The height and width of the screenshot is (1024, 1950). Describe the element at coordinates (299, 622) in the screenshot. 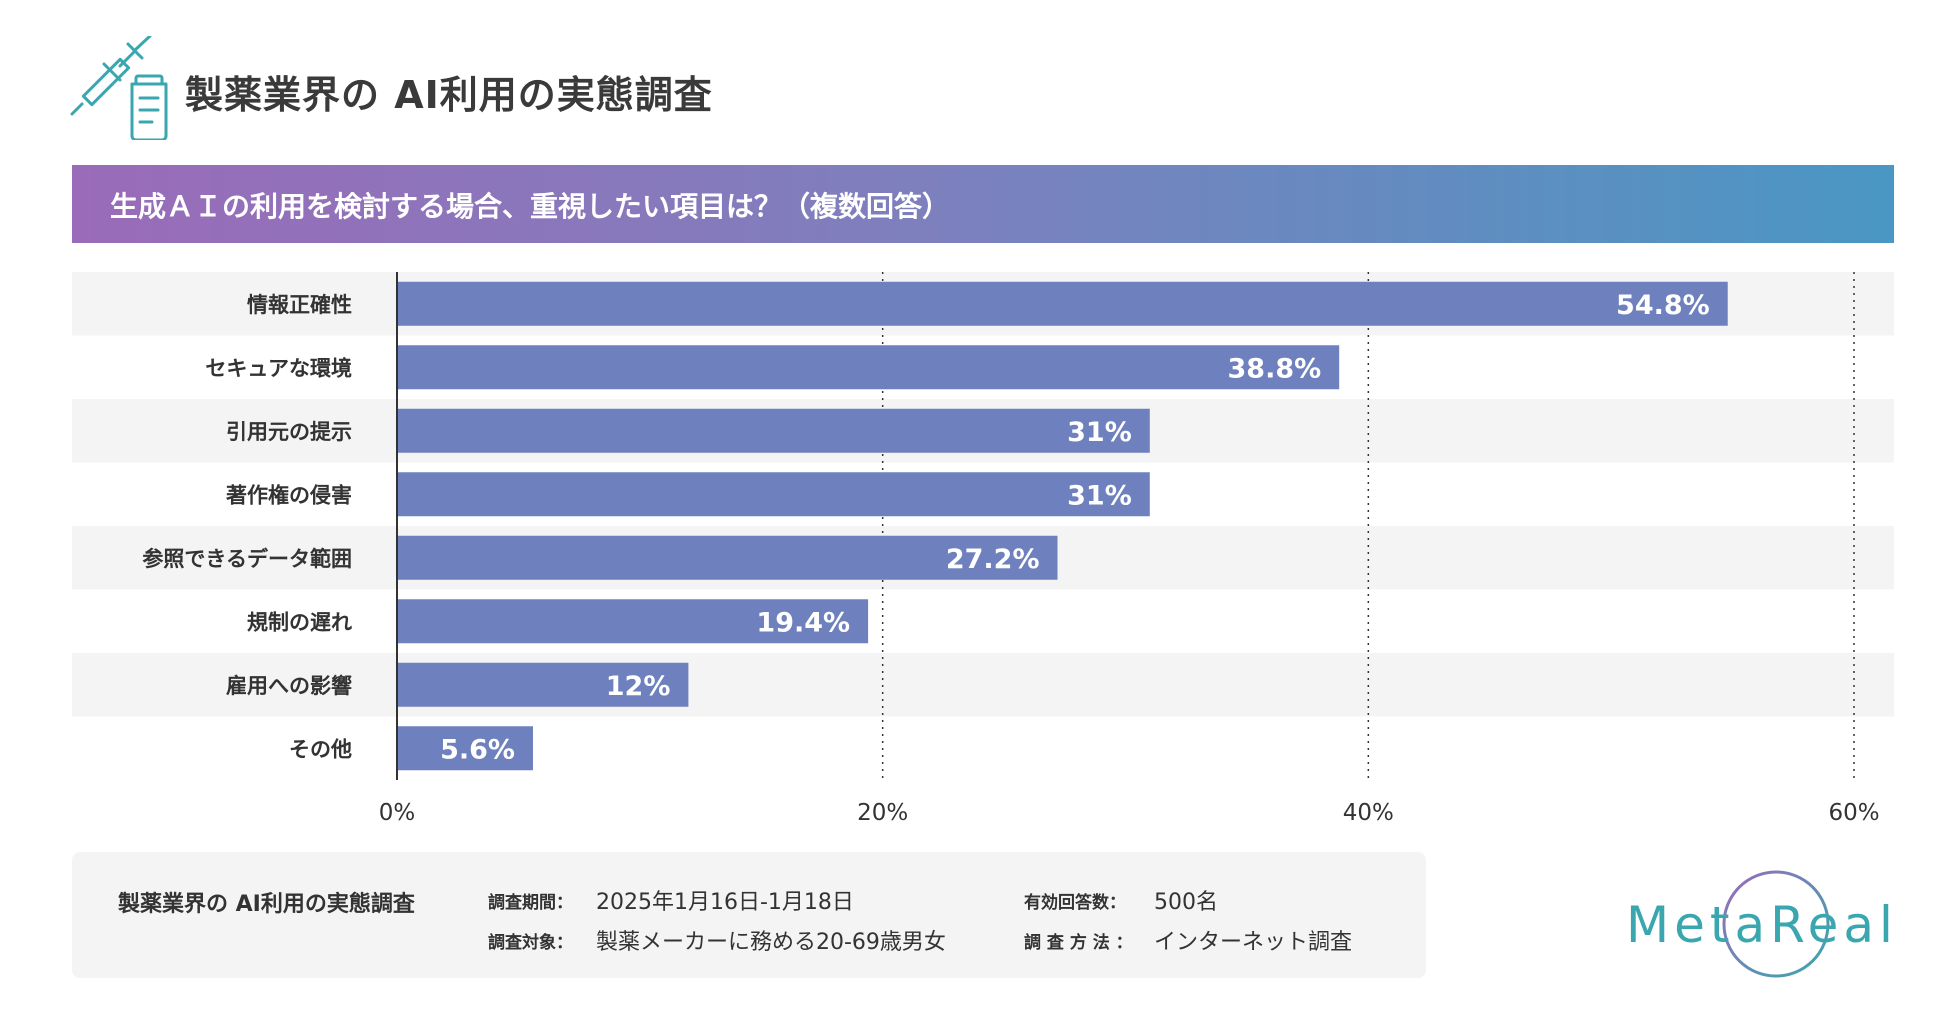

I see `category-label: 規制の遅れ` at that location.